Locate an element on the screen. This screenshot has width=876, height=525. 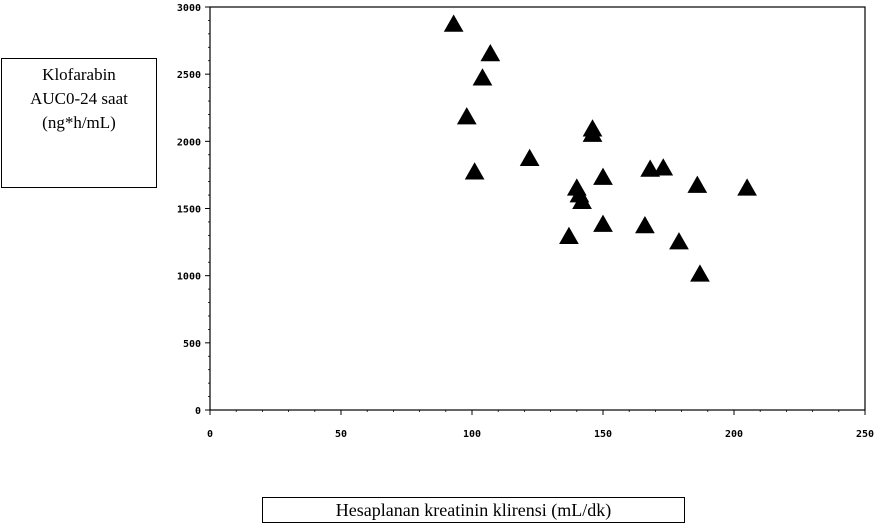
y-axis-label-box: Klofarabin AUC0-24 saat (ng*h/mL) is located at coordinates (79, 123).